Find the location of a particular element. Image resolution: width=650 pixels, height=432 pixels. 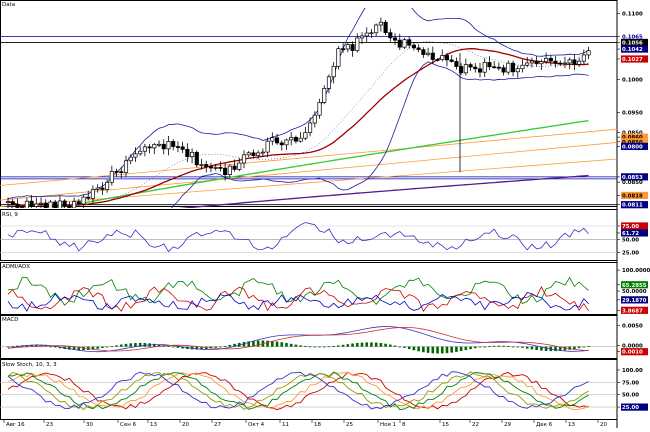

macd-plot is located at coordinates (308, 340).